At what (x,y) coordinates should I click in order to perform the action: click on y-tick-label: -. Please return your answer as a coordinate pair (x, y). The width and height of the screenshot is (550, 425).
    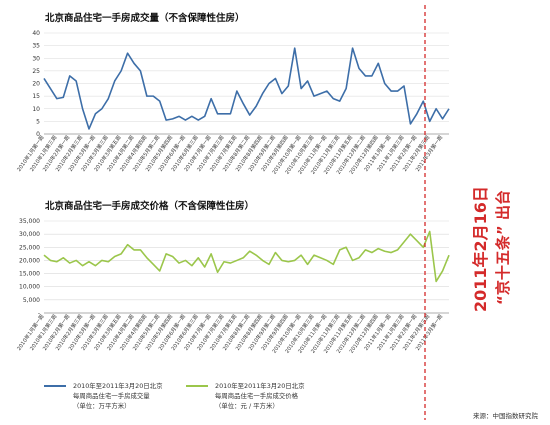
    Looking at the image, I should click on (39, 313).